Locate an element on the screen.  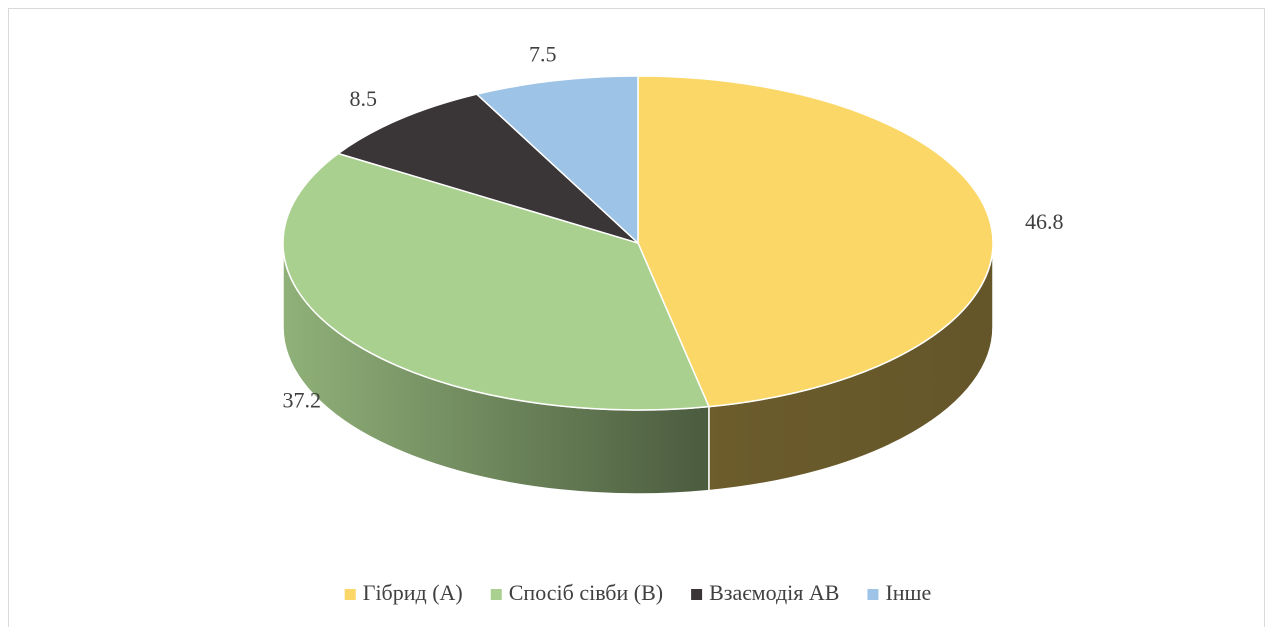
data-label: 8.5 is located at coordinates (363, 98).